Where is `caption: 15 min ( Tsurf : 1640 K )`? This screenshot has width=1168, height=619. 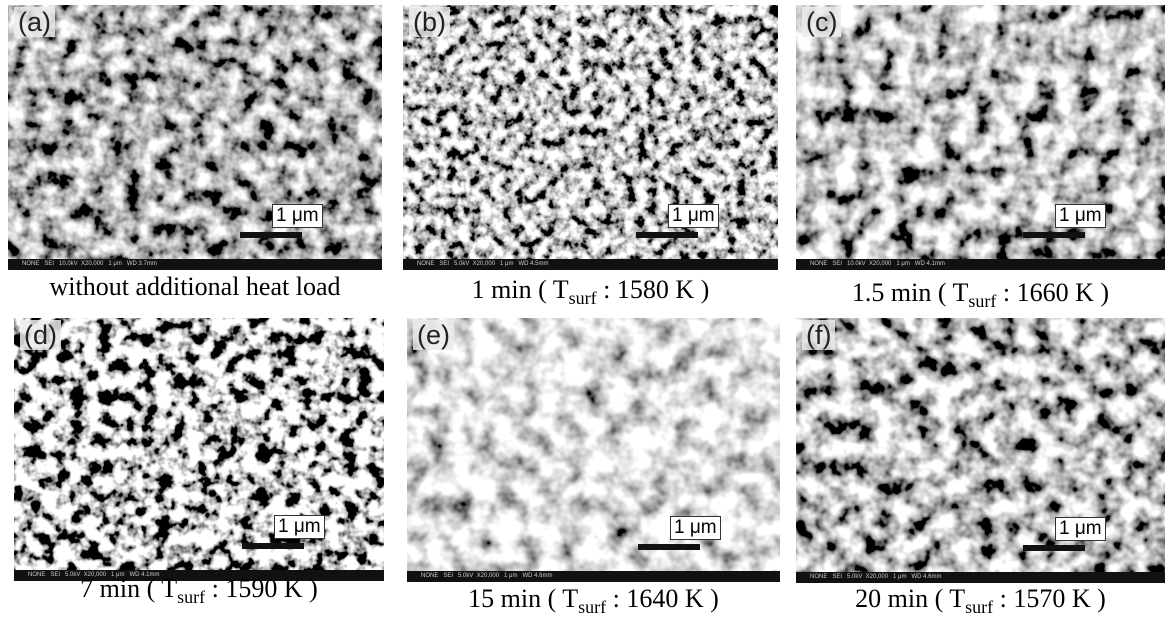 caption: 15 min ( Tsurf : 1640 K ) is located at coordinates (594, 601).